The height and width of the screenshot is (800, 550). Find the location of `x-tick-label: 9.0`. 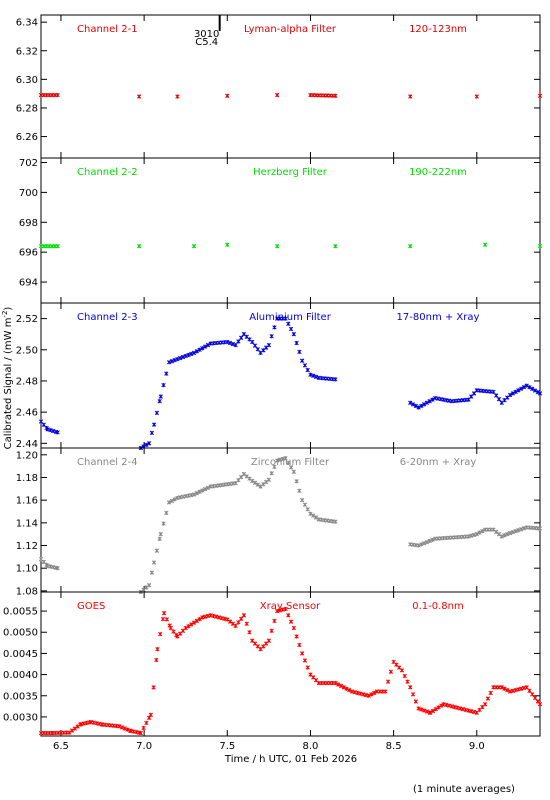

x-tick-label: 9.0 is located at coordinates (477, 746).